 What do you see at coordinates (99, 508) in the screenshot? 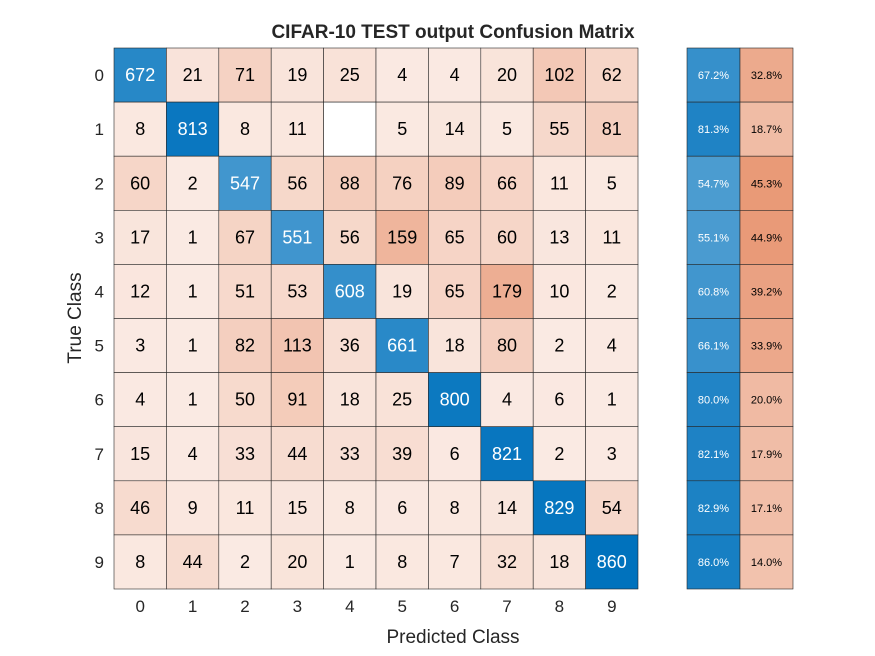
I see `y-tick-label: 8` at bounding box center [99, 508].